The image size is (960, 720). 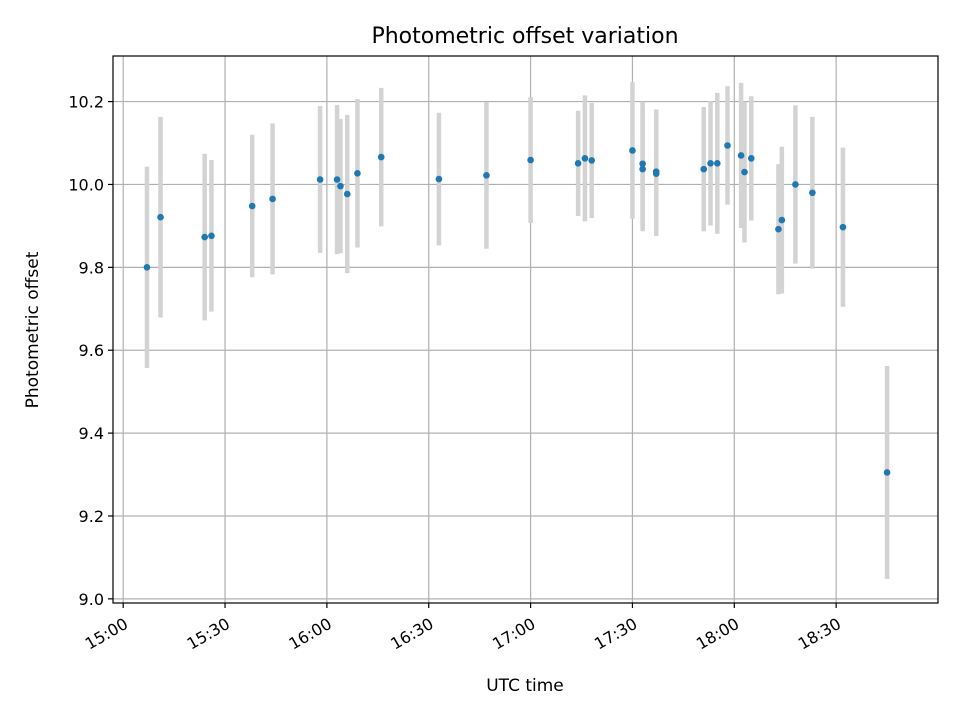 I want to click on y-tick-label: 10.0, so click(x=86, y=184).